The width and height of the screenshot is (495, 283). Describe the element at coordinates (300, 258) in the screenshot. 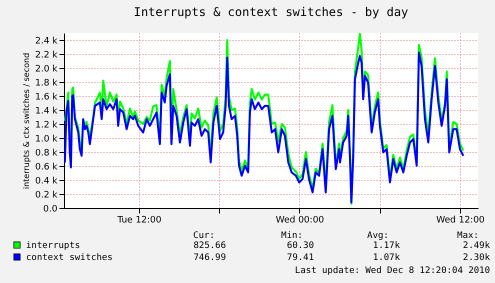

I see `text: 79.41` at that location.